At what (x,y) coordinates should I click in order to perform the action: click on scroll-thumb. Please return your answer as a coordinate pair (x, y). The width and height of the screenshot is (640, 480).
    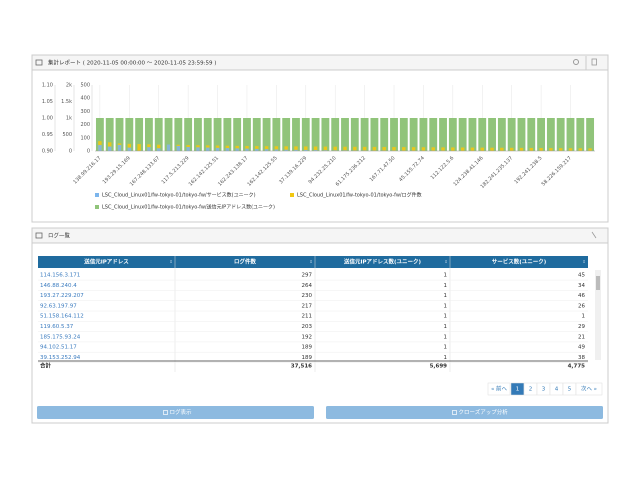
    Looking at the image, I should click on (598, 283).